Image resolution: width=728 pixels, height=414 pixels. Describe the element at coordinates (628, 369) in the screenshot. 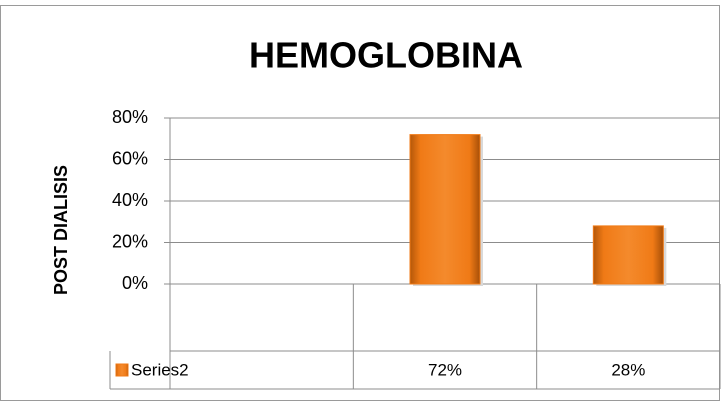

I see `table-value: 28%` at that location.